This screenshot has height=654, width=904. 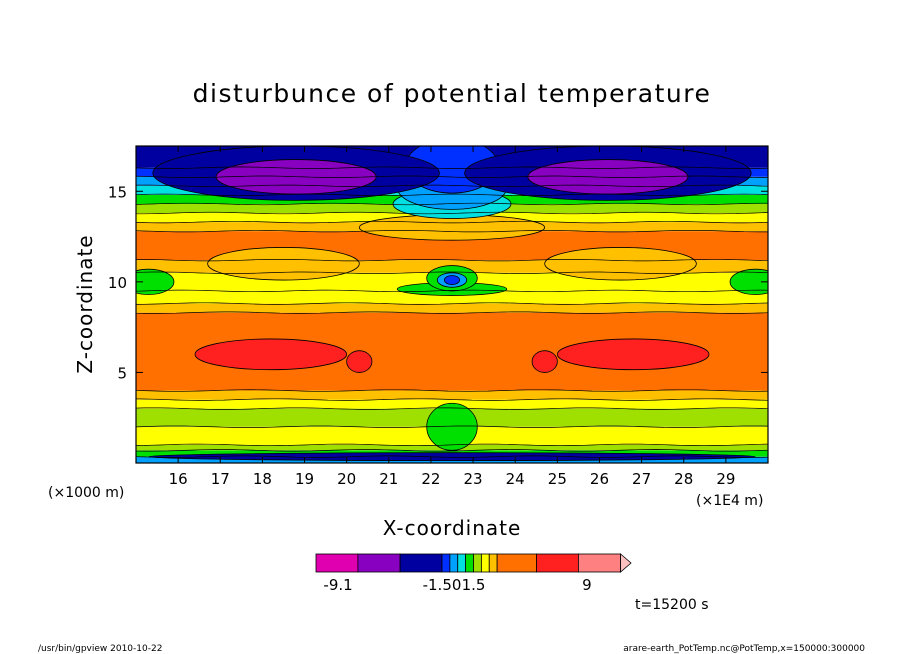 What do you see at coordinates (100, 649) in the screenshot?
I see `footer-left: /usr/bin/gpview 2010-10-22` at bounding box center [100, 649].